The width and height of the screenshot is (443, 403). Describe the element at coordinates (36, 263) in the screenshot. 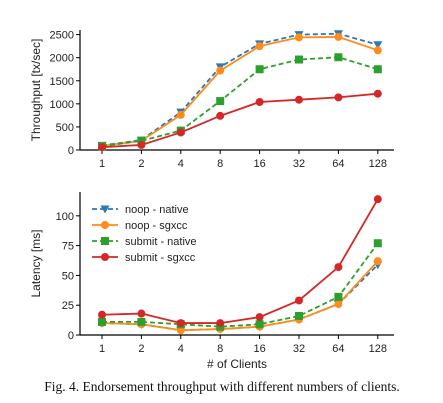

I see `y-axis-title: Latency [ms]` at that location.